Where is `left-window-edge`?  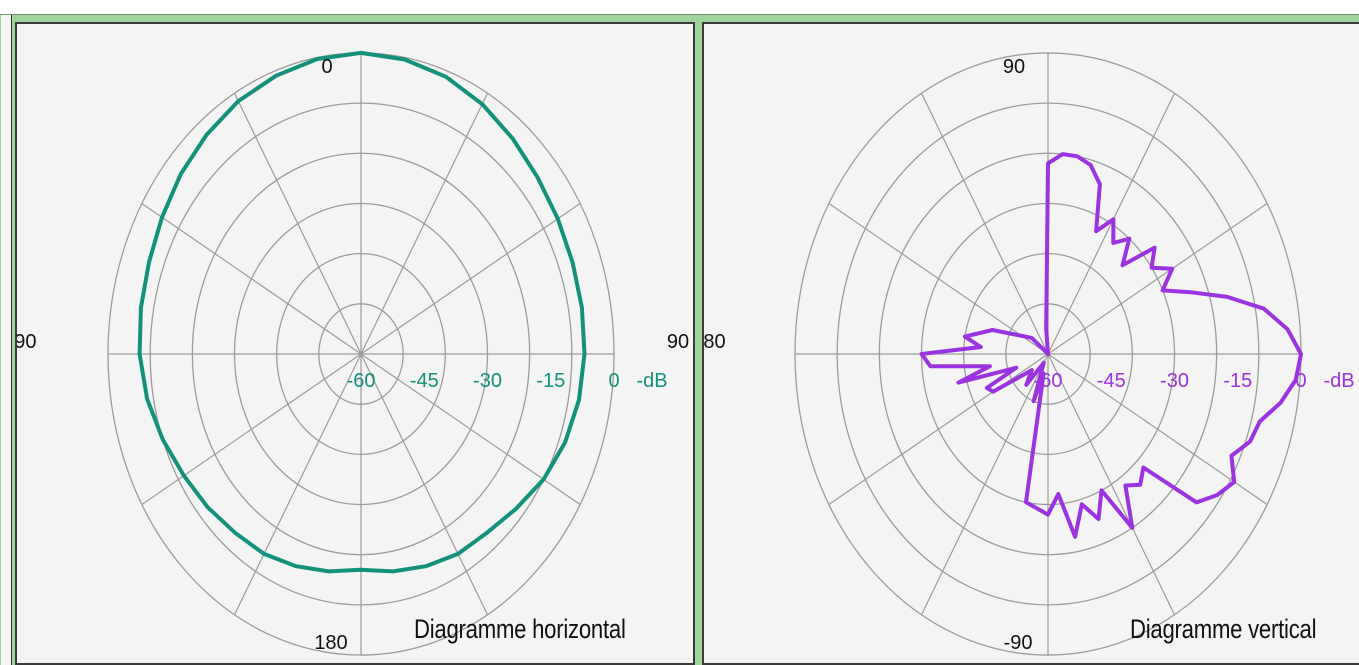
left-window-edge is located at coordinates (6, 340).